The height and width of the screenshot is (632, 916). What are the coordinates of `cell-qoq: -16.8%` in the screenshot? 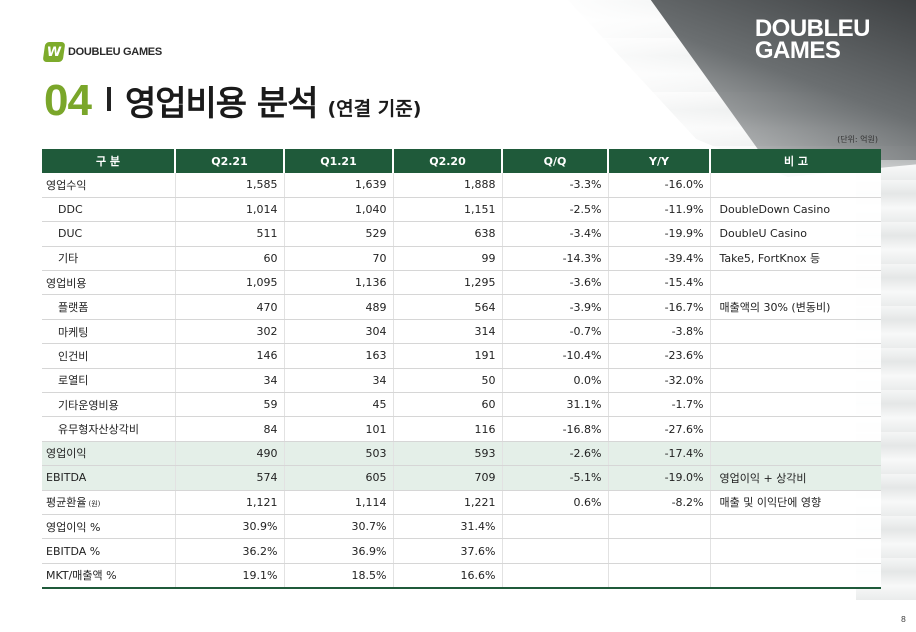 It's located at (555, 429).